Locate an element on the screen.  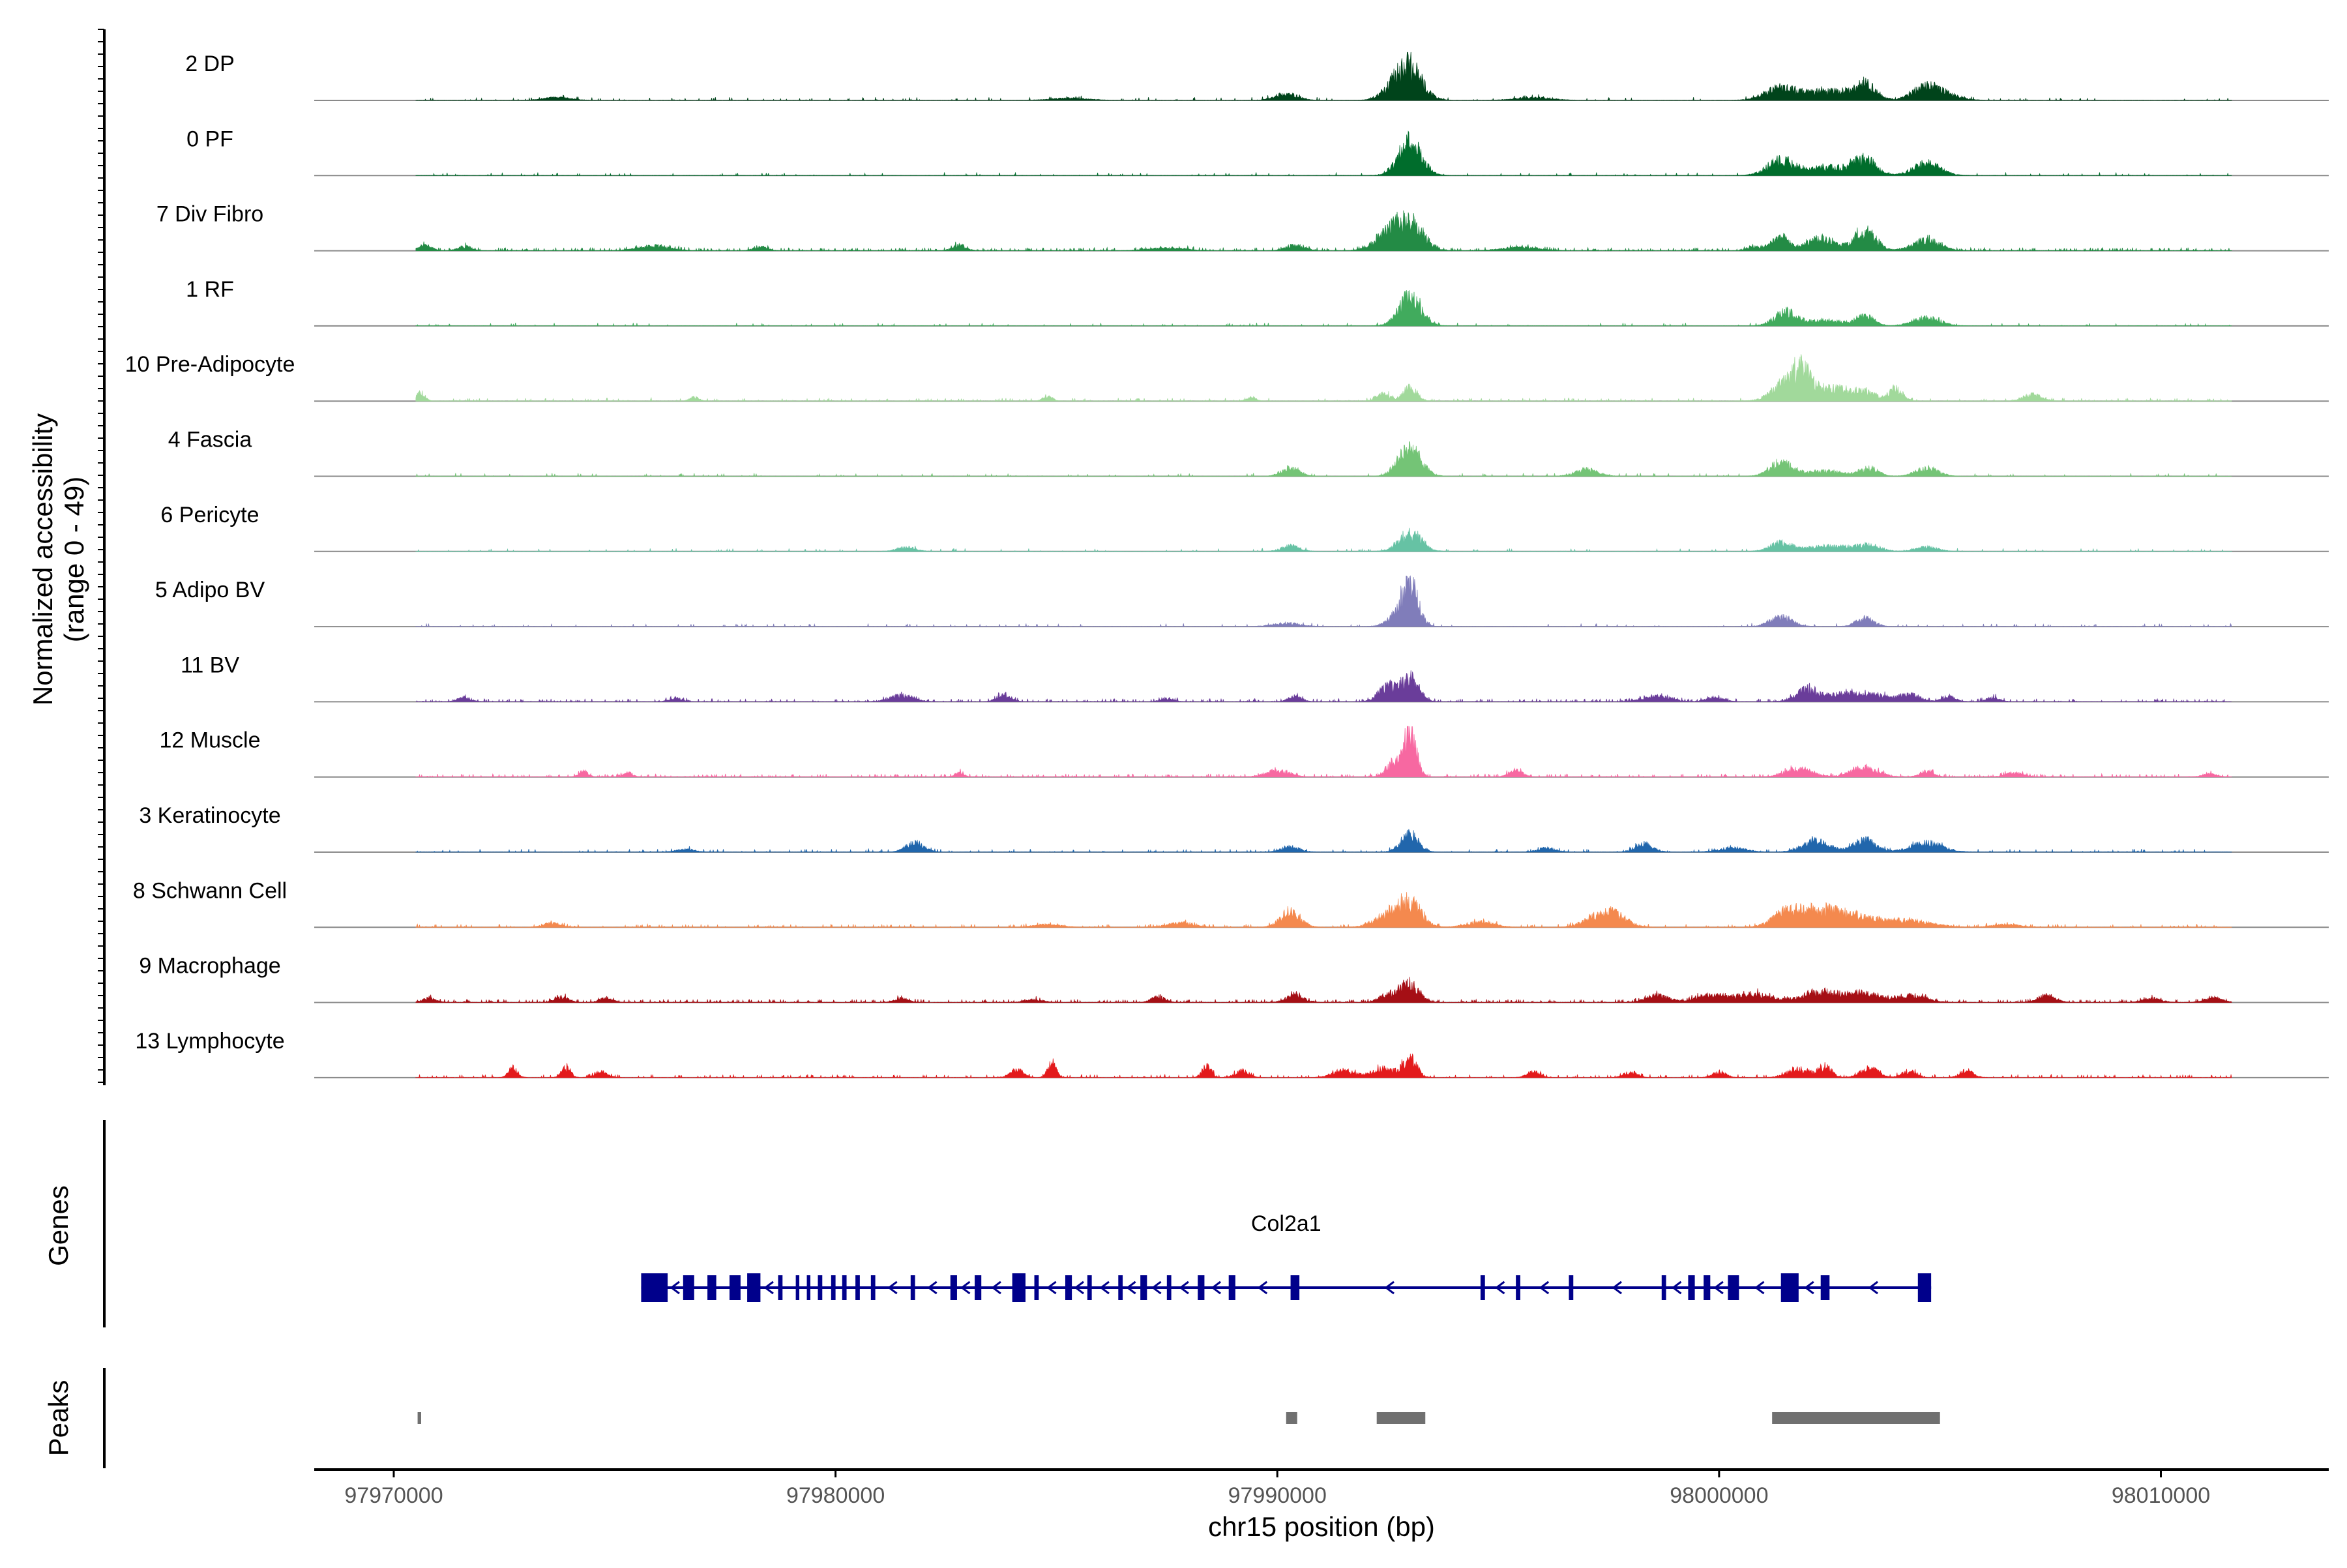
track-coverage-3-keratinocyte is located at coordinates (1323, 841).